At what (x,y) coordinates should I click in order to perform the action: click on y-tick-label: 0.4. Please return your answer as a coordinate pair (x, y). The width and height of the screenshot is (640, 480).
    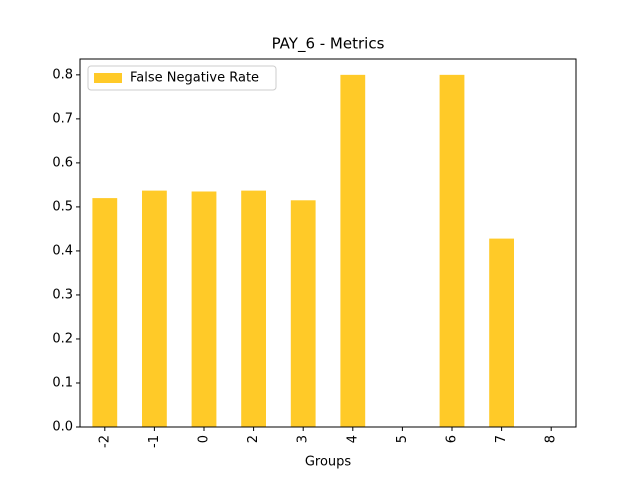
    Looking at the image, I should click on (62, 250).